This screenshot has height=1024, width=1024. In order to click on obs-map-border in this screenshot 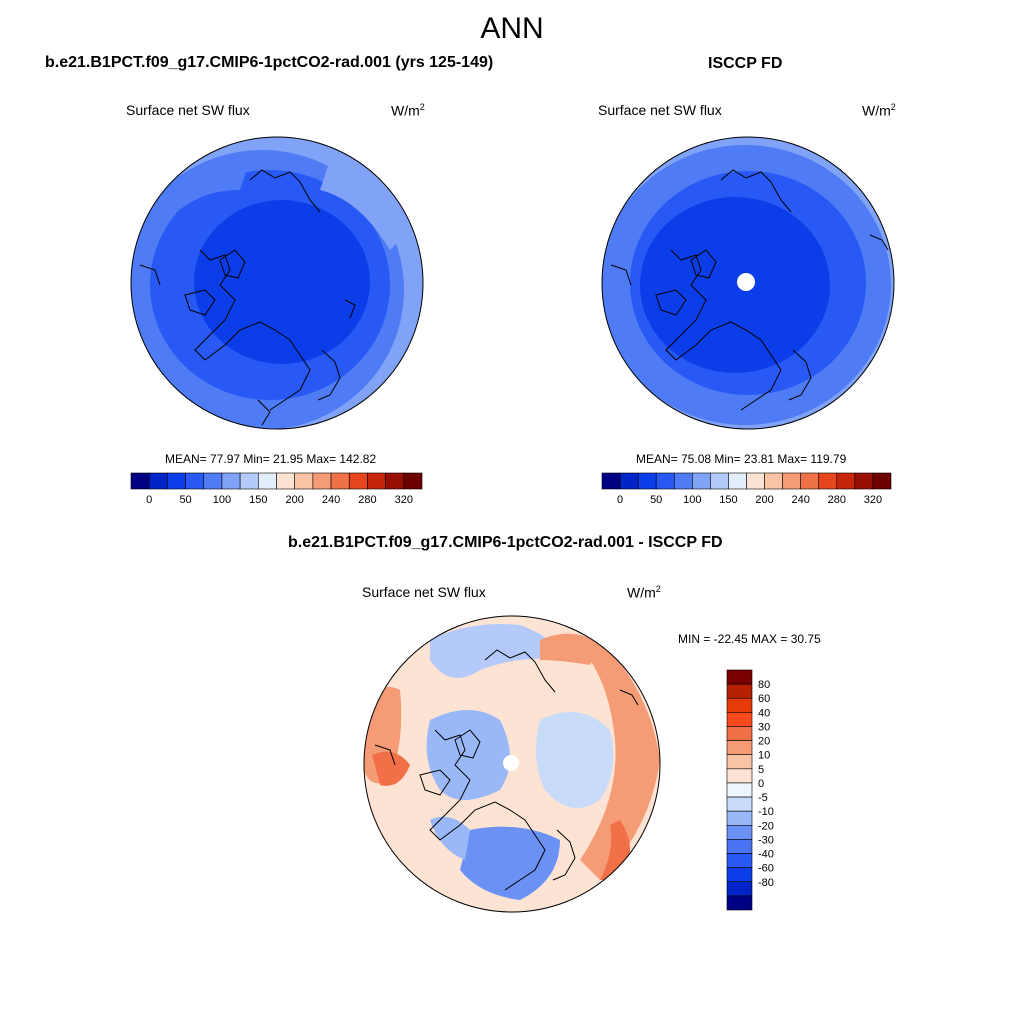, I will do `click(748, 283)`.